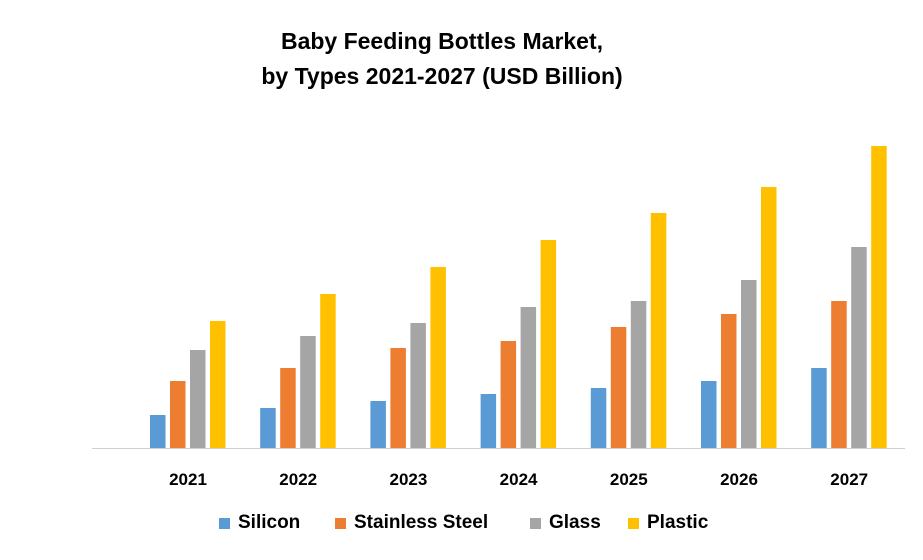 The width and height of the screenshot is (923, 560). I want to click on bar-plastic-2022, so click(328, 371).